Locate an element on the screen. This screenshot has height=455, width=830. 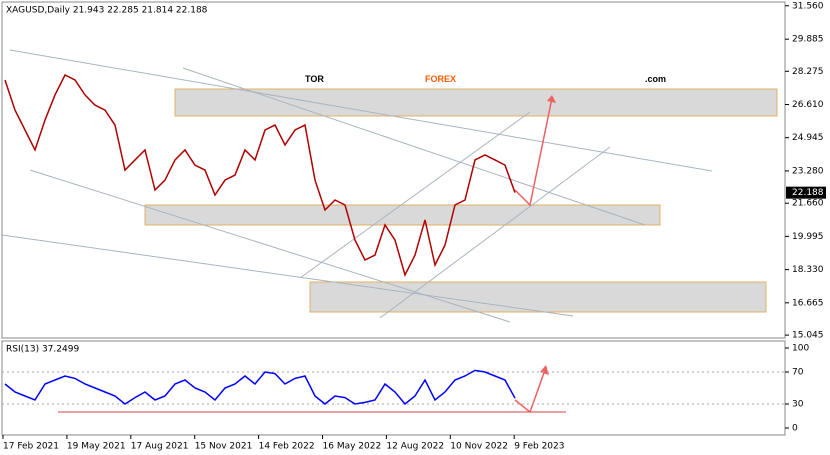
y-tick-label: 24.945 is located at coordinates (808, 138).